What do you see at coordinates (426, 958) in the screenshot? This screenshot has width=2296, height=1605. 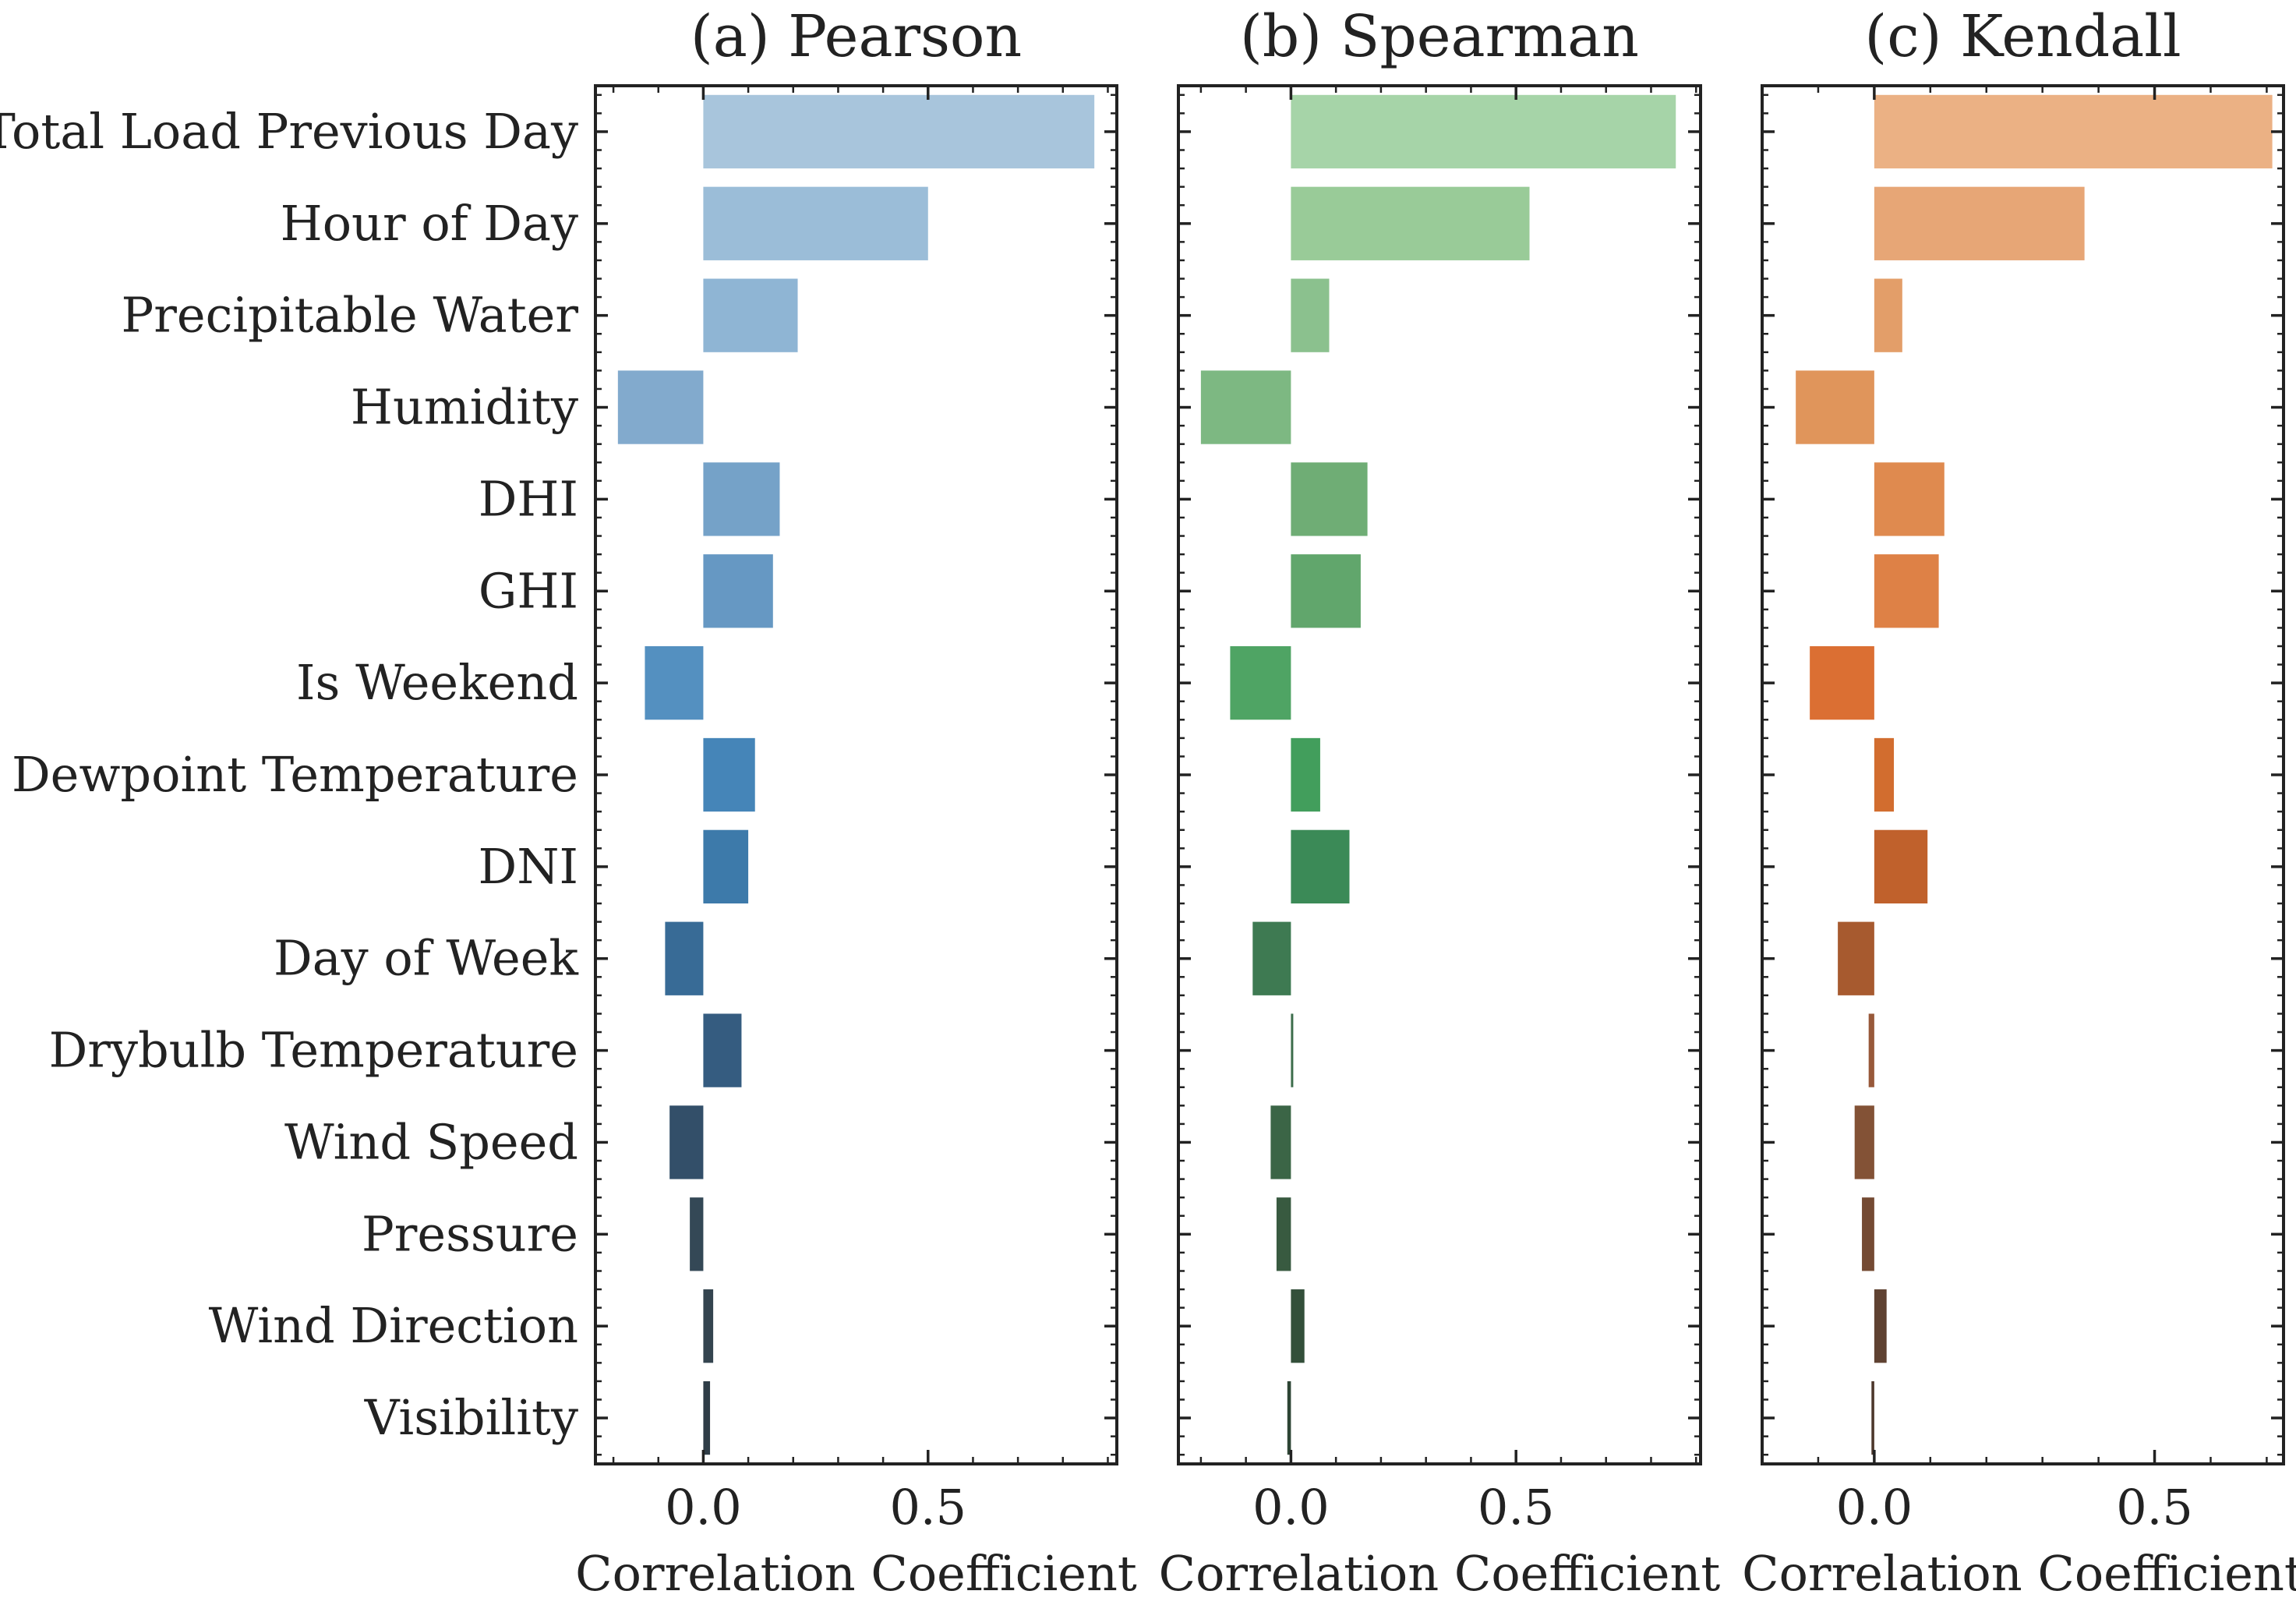 I see `category-label: Day of Week` at bounding box center [426, 958].